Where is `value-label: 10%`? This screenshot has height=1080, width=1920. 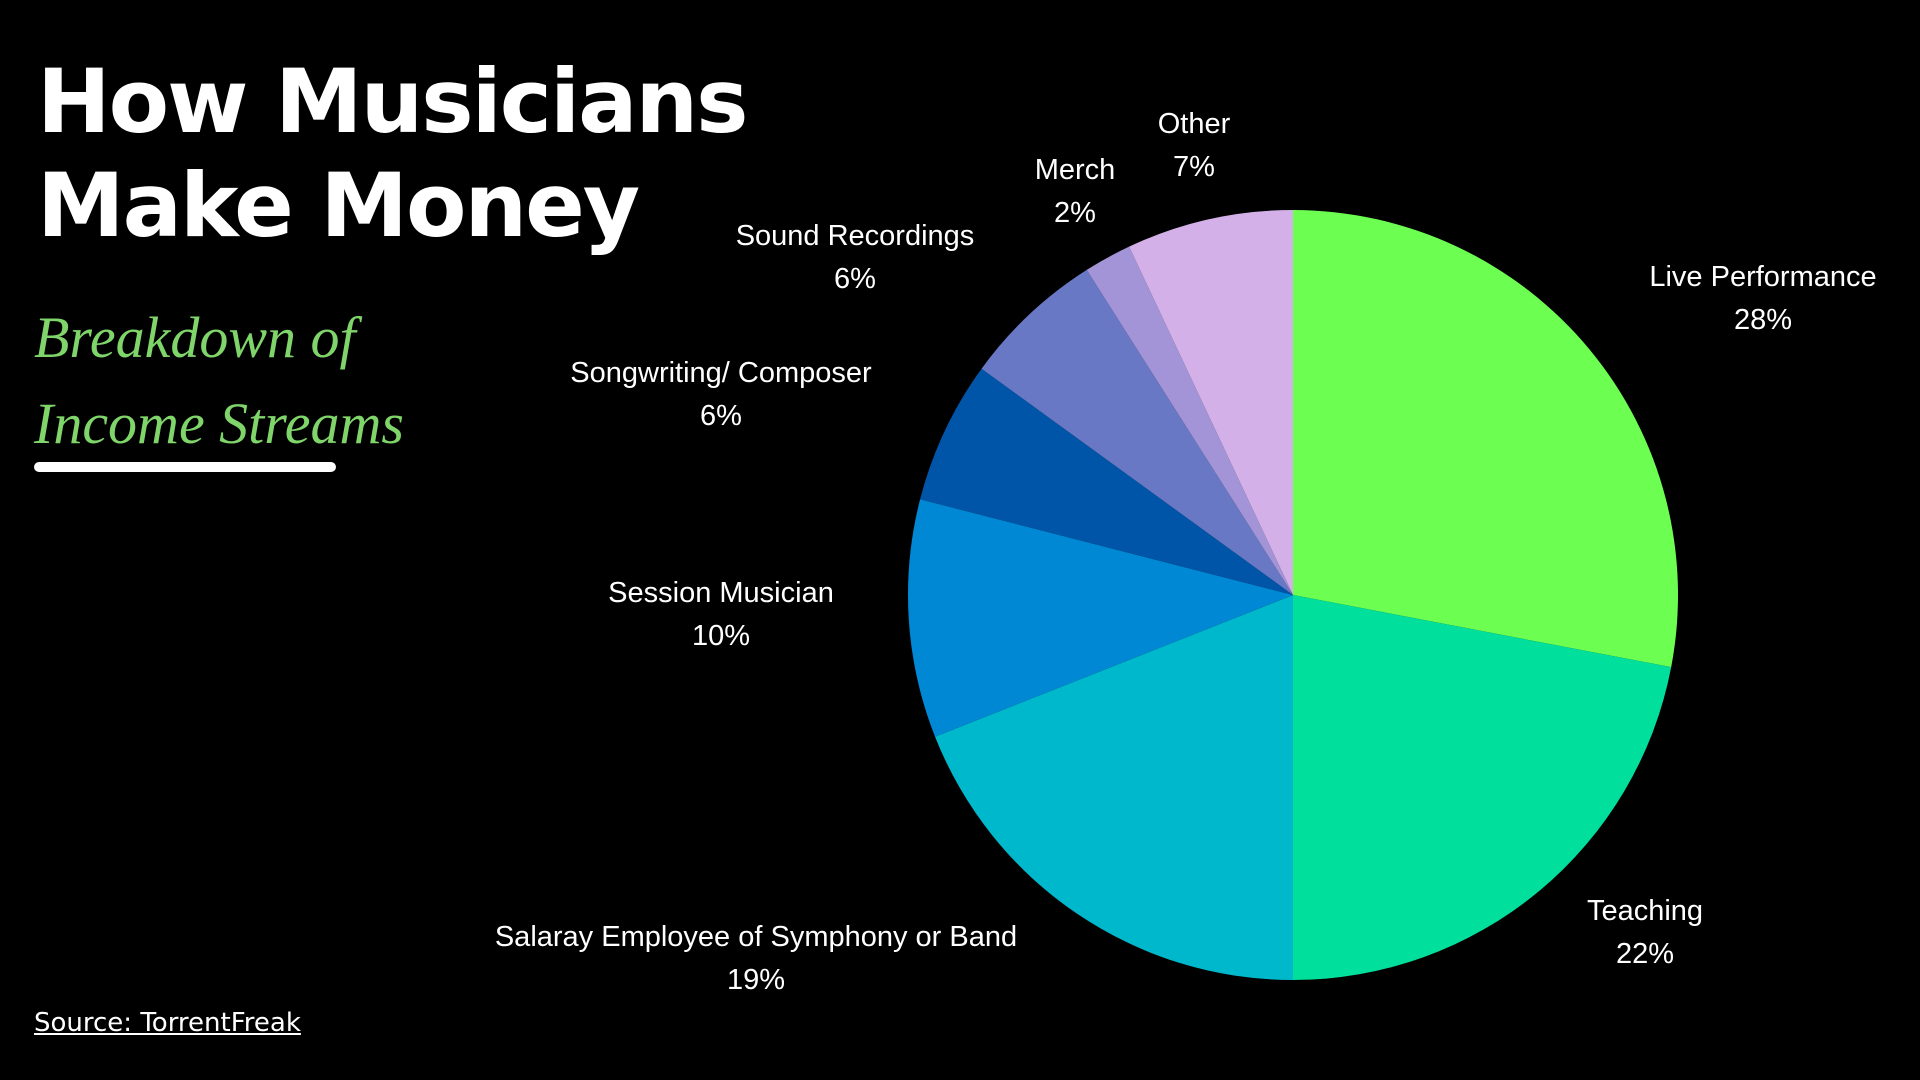 value-label: 10% is located at coordinates (721, 636).